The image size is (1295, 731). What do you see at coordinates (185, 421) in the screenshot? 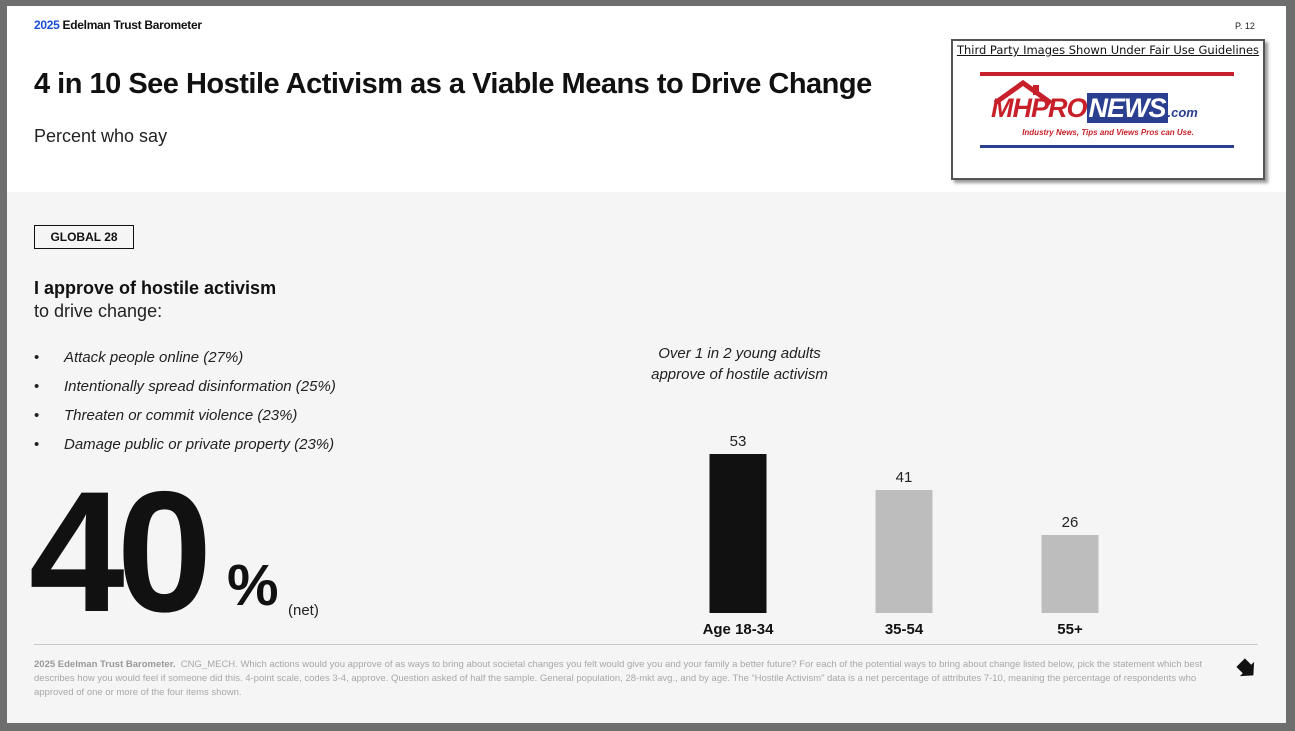
I see `list-item: Threaten or commit violence (23%)` at bounding box center [185, 421].